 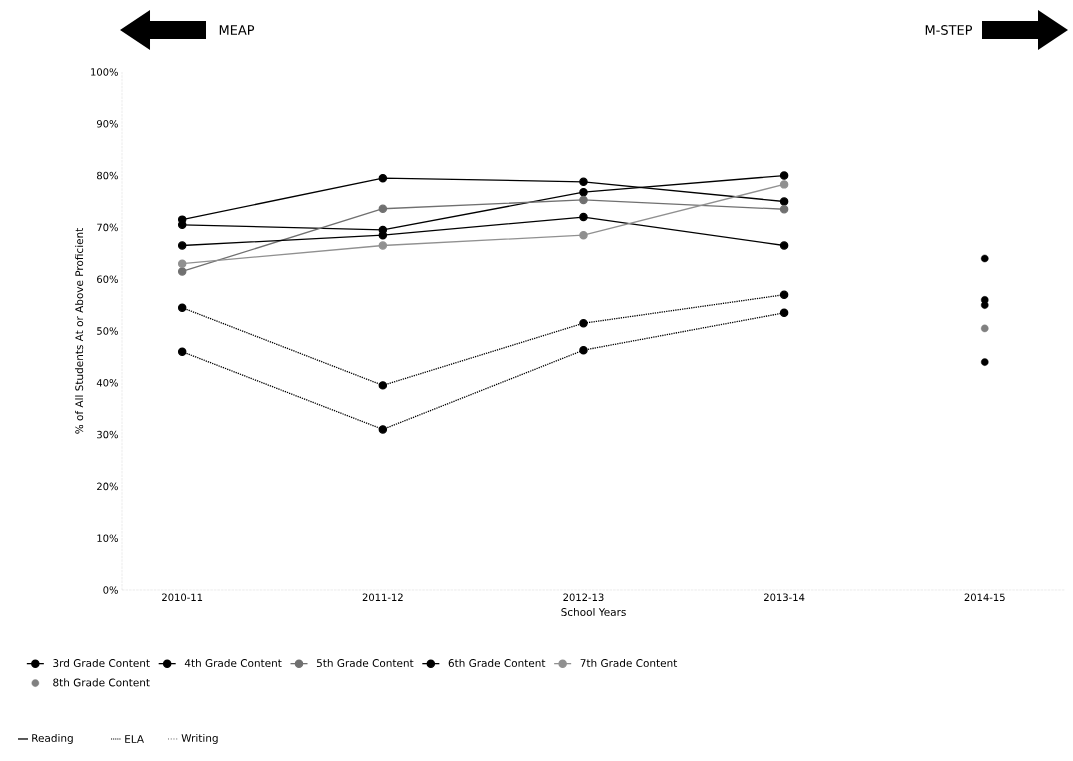 What do you see at coordinates (107, 383) in the screenshot?
I see `y-tick-label: 40%` at bounding box center [107, 383].